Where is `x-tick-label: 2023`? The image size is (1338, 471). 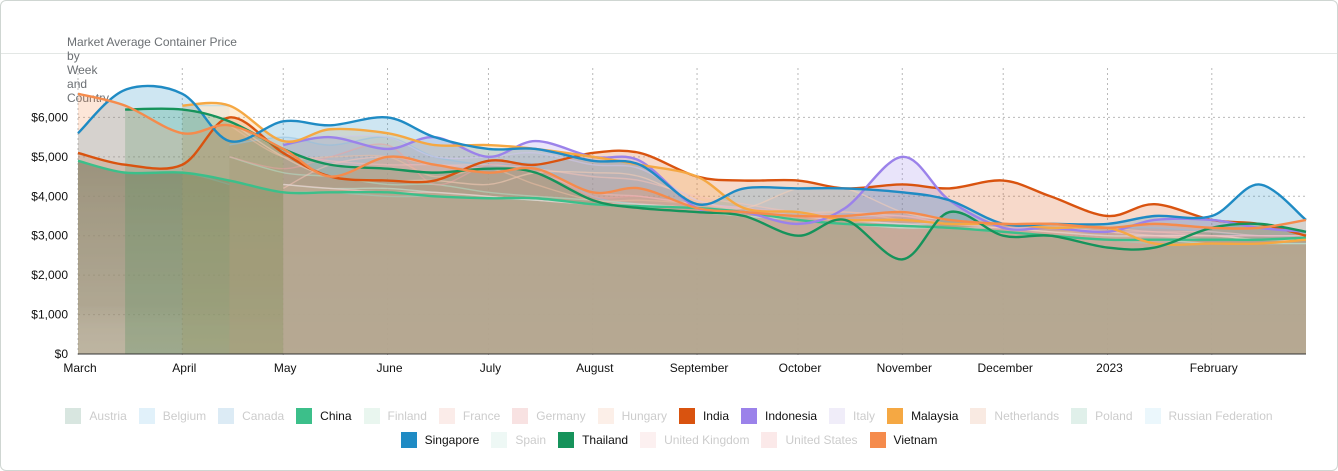
x-tick-label: 2023 is located at coordinates (1109, 368).